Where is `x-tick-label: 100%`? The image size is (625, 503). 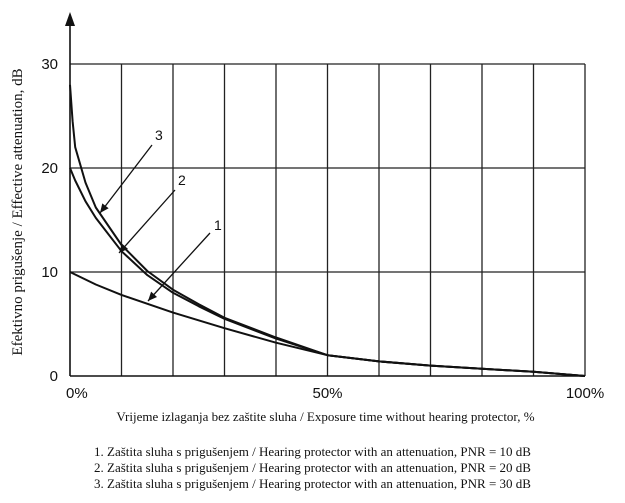
x-tick-label: 100% is located at coordinates (585, 393).